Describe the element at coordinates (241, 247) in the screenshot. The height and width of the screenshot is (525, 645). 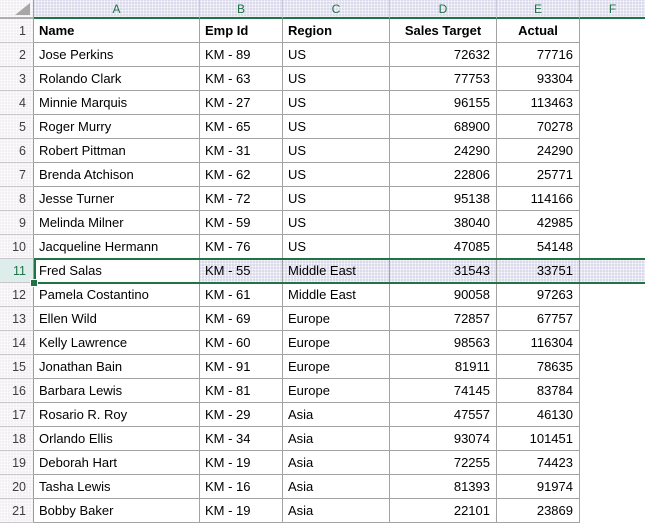
I see `cell-B10: KM - 76` at that location.